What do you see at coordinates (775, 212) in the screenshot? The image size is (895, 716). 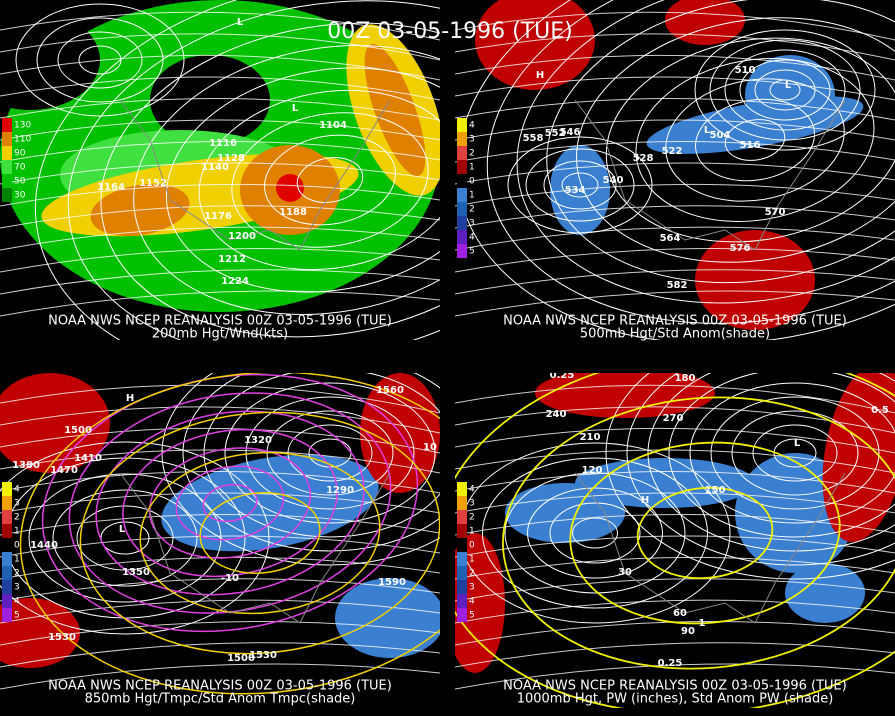 I see `contour-label: 570` at bounding box center [775, 212].